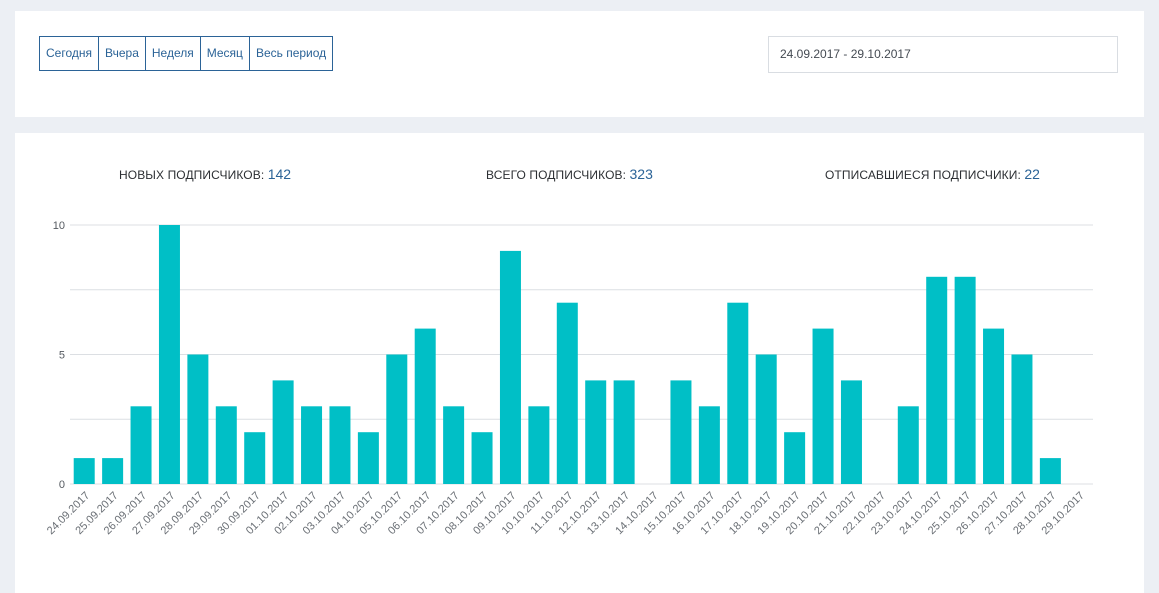 The width and height of the screenshot is (1159, 593). I want to click on y-tick-label: 5, so click(62, 356).